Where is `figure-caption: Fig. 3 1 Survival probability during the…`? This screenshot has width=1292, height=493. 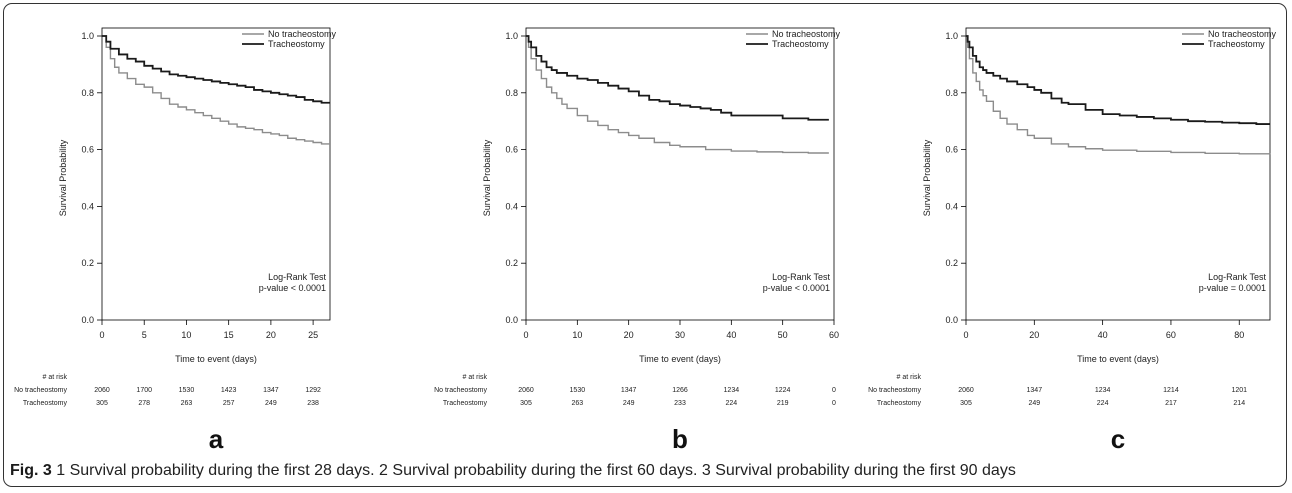 figure-caption: Fig. 3 1 Survival probability during the… is located at coordinates (646, 471).